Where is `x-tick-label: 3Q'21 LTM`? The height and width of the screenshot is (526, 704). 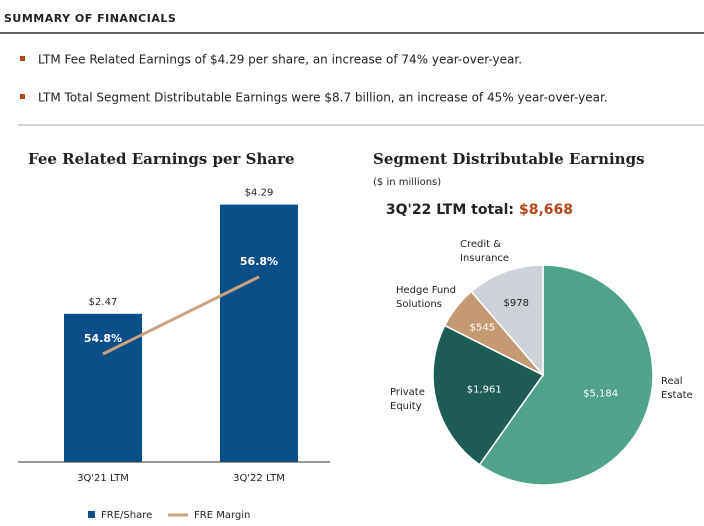 x-tick-label: 3Q'21 LTM is located at coordinates (103, 478).